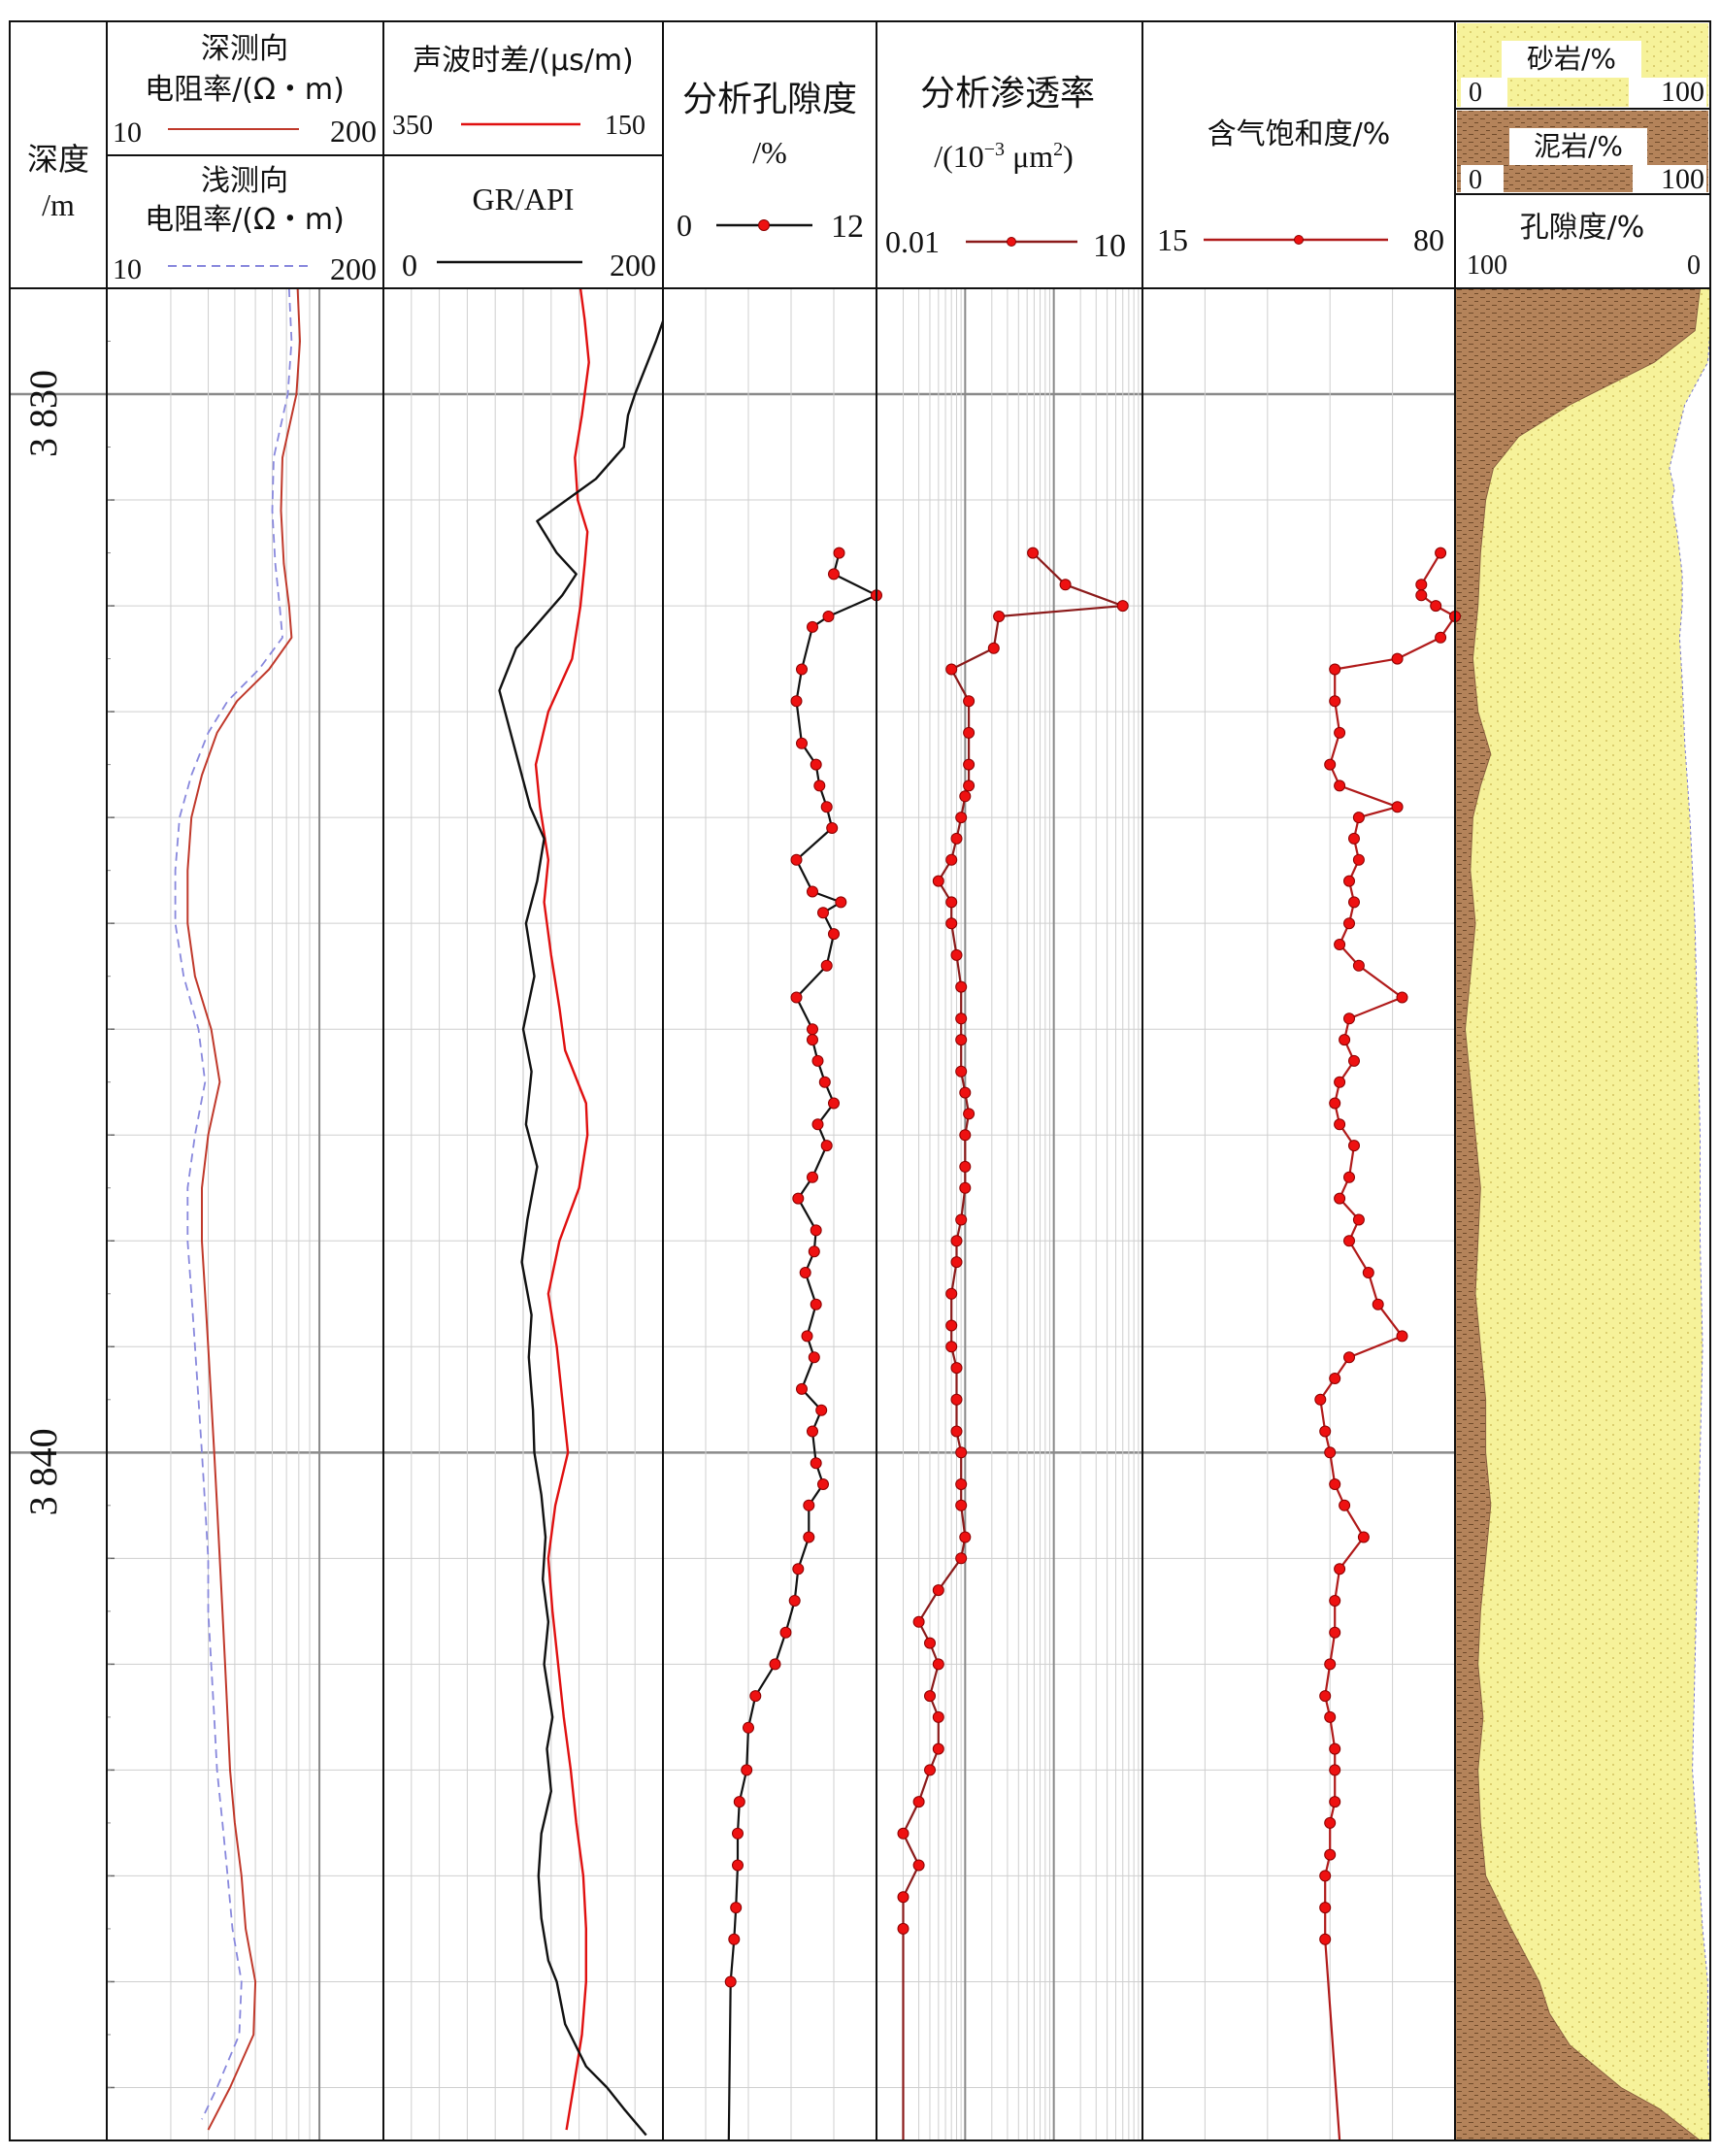 Image resolution: width=1720 pixels, height=2156 pixels. I want to click on porosity-title: 分析孔隙度, so click(769, 100).